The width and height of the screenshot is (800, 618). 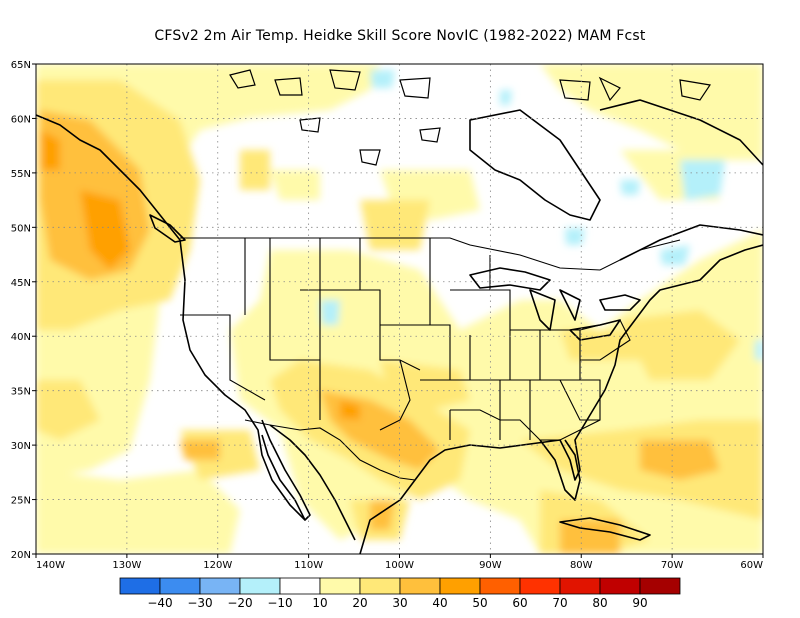 What do you see at coordinates (490, 565) in the screenshot?
I see `lon-label: 90W` at bounding box center [490, 565].